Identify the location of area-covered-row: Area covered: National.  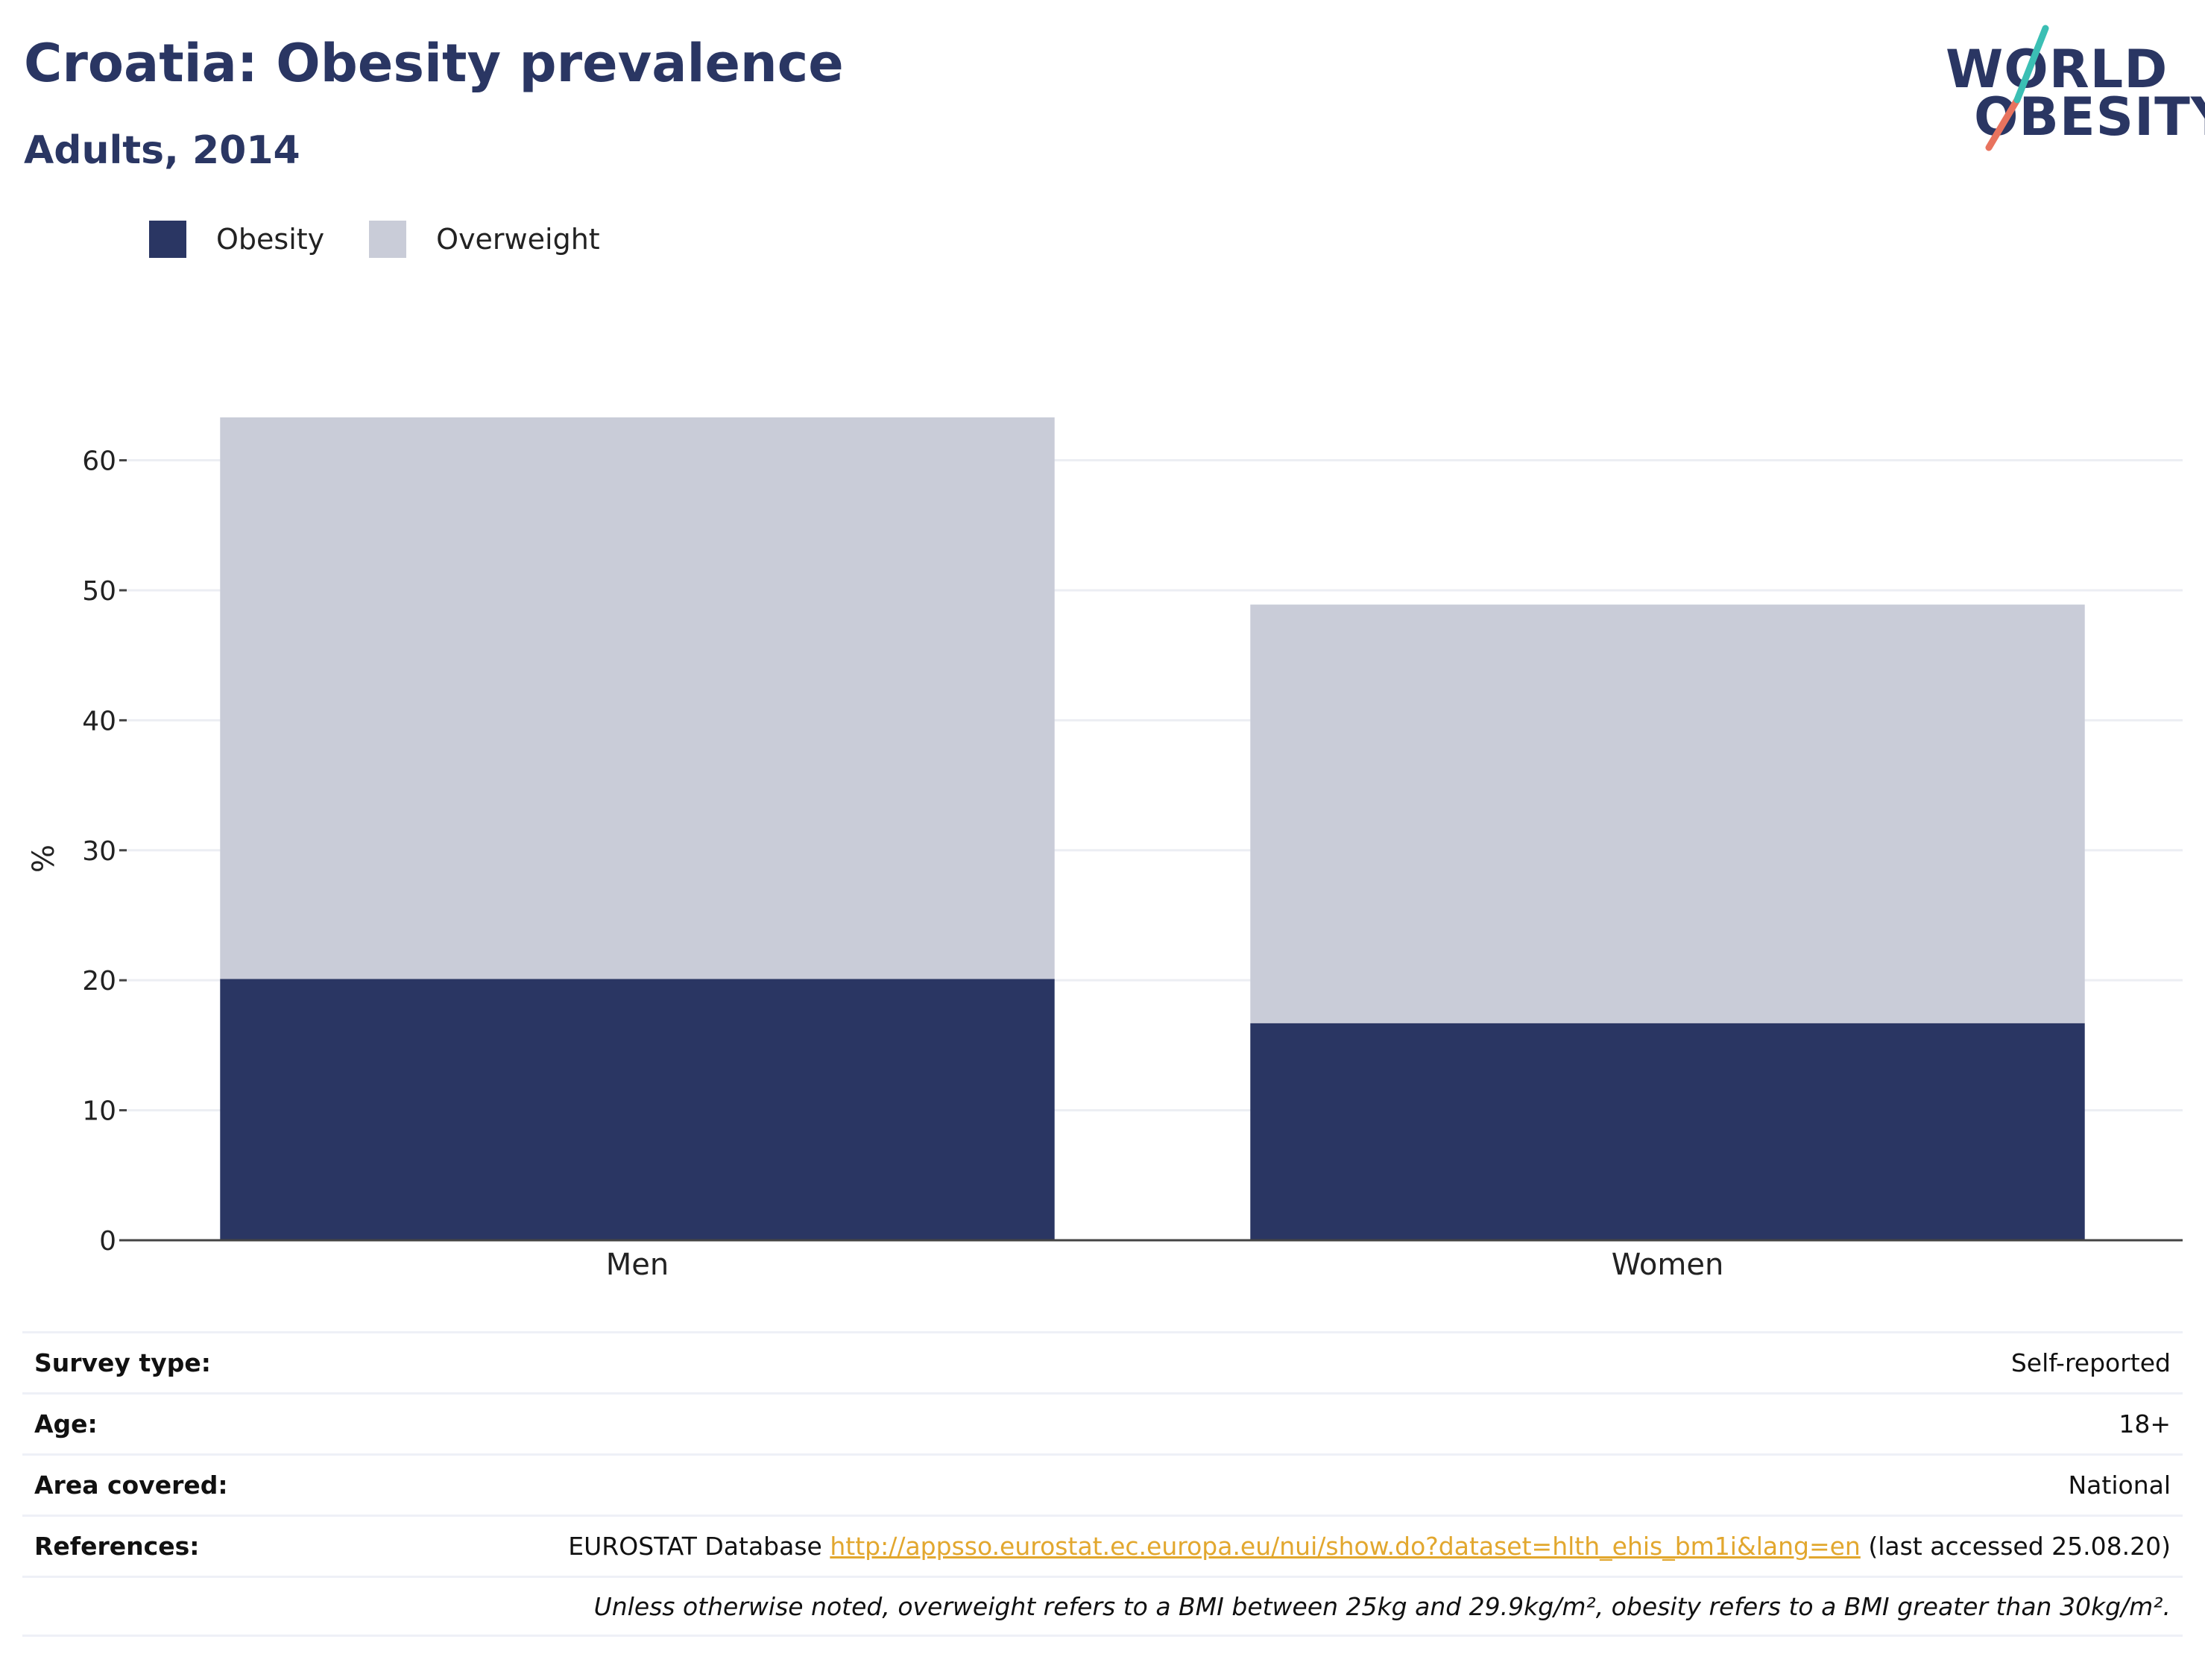
(1102, 1484).